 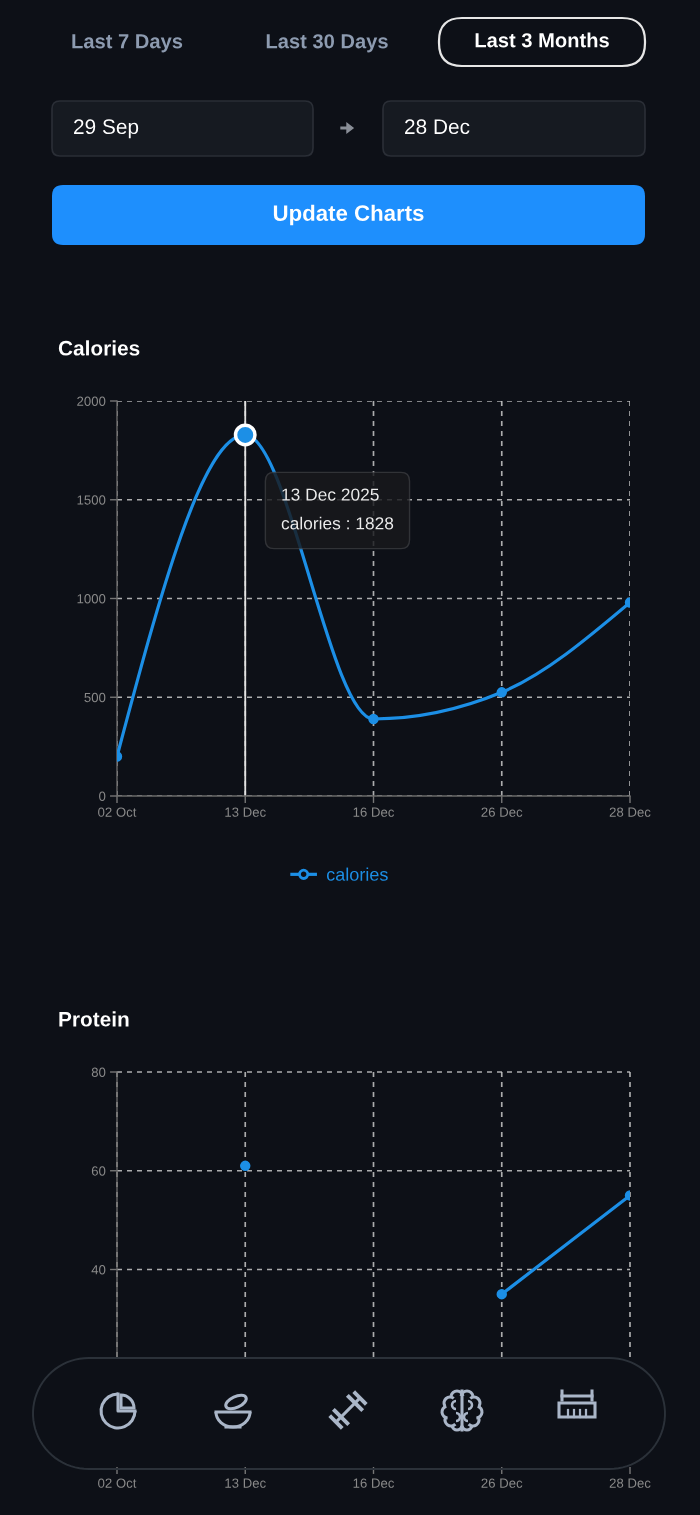 I want to click on legend-label: calories, so click(x=357, y=874).